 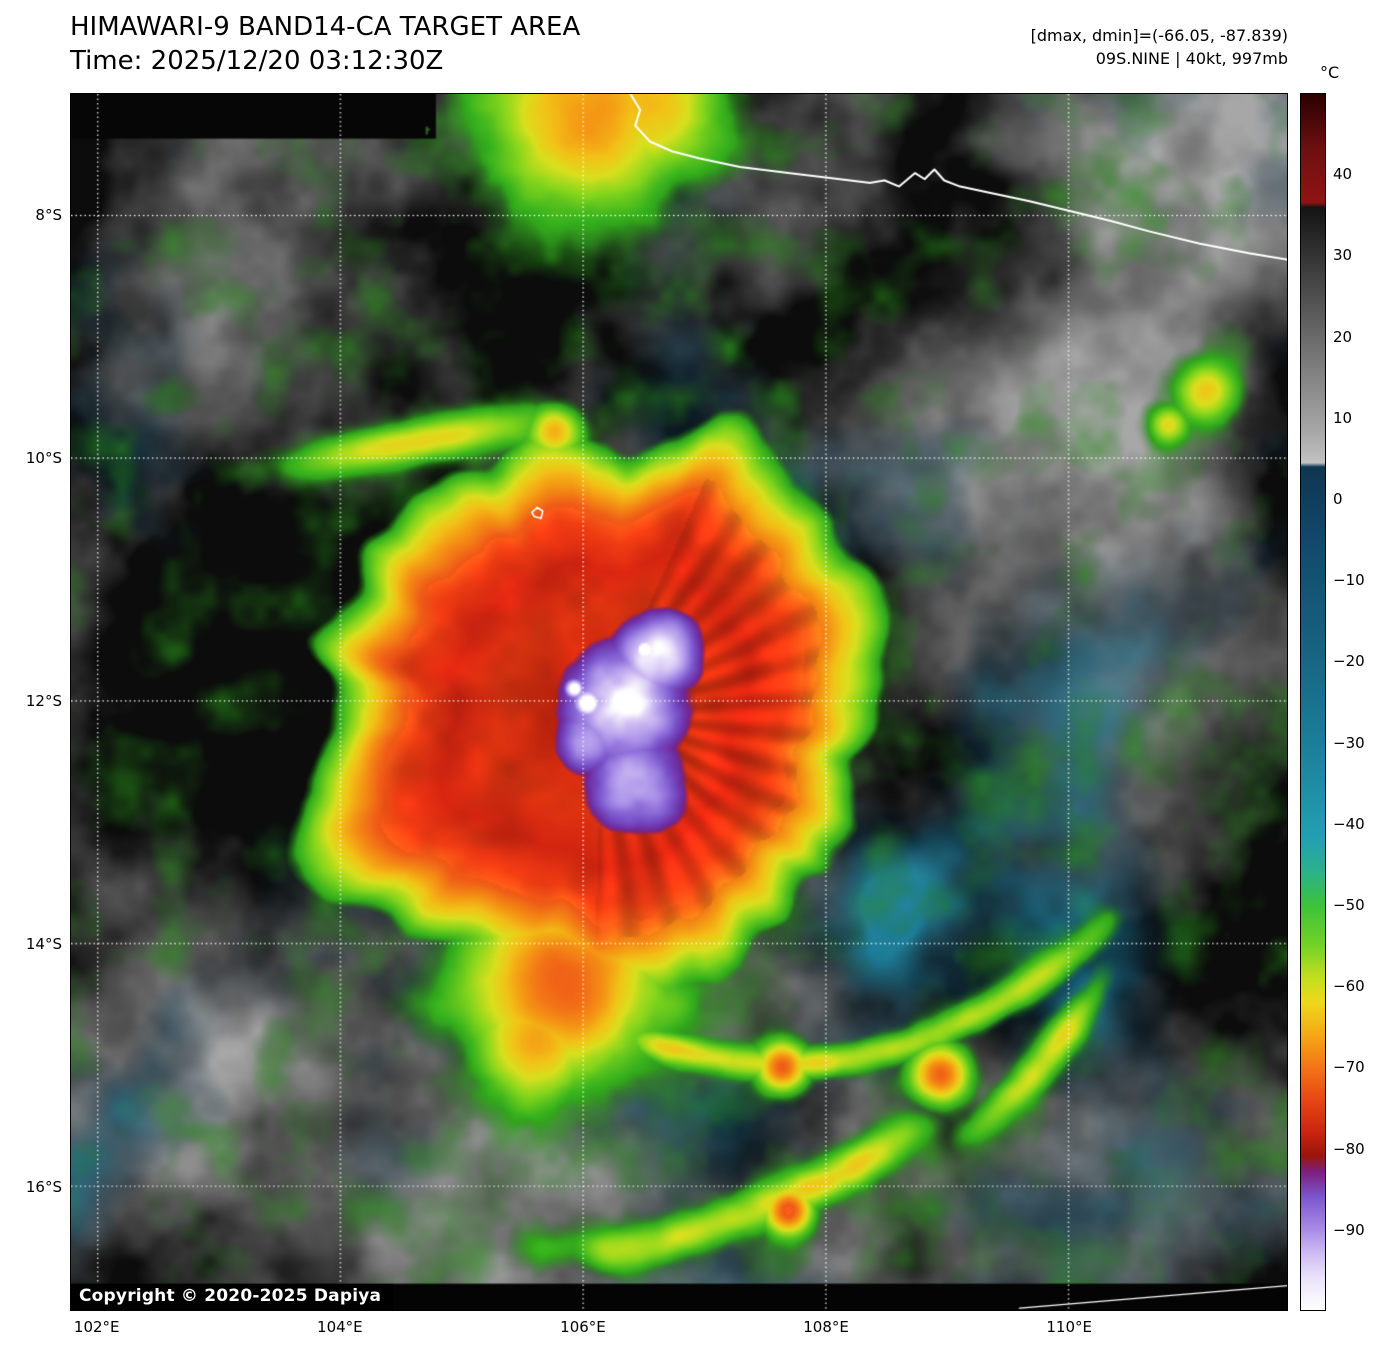 What do you see at coordinates (826, 1327) in the screenshot?
I see `x-tick-label: 108°E` at bounding box center [826, 1327].